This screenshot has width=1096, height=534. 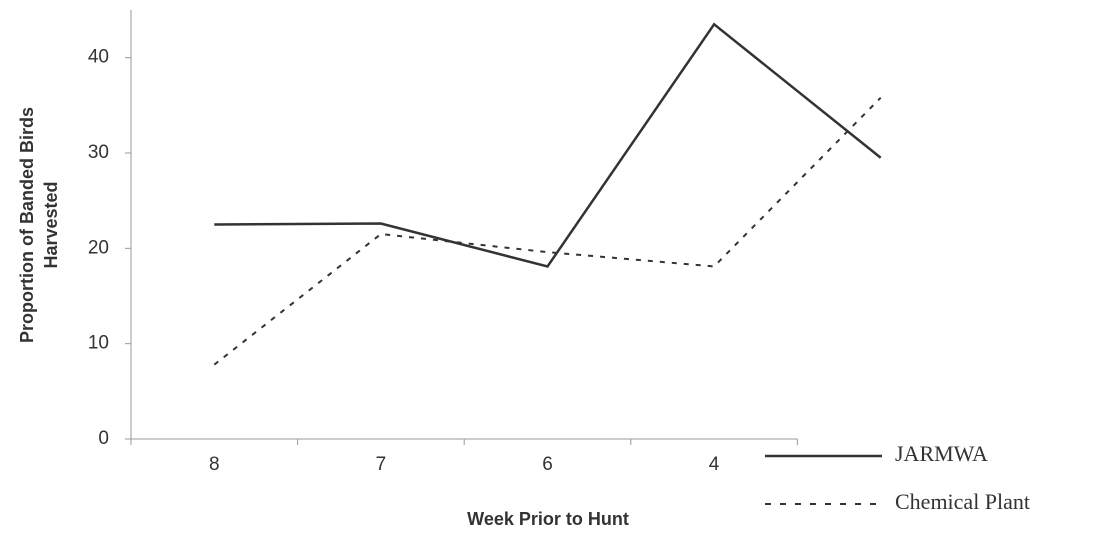 I want to click on y-axis-label: Proportion of Banded Birds, so click(x=27, y=225).